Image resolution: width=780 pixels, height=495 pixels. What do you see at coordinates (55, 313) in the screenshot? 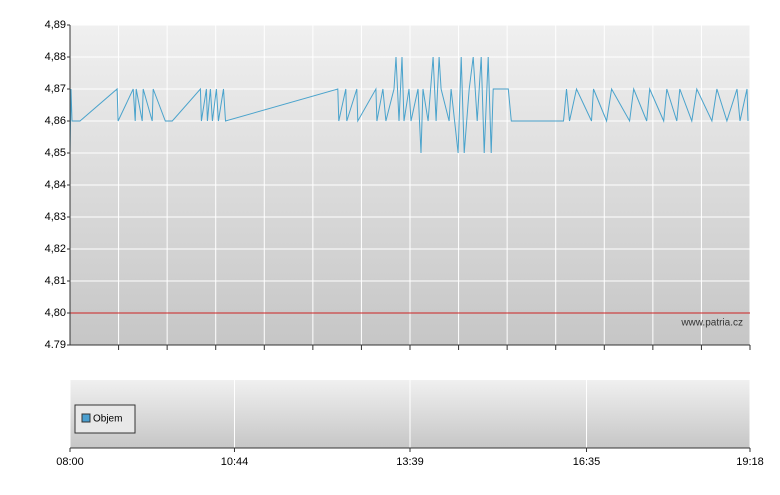
I see `y-tick-label: 4,80` at bounding box center [55, 313].